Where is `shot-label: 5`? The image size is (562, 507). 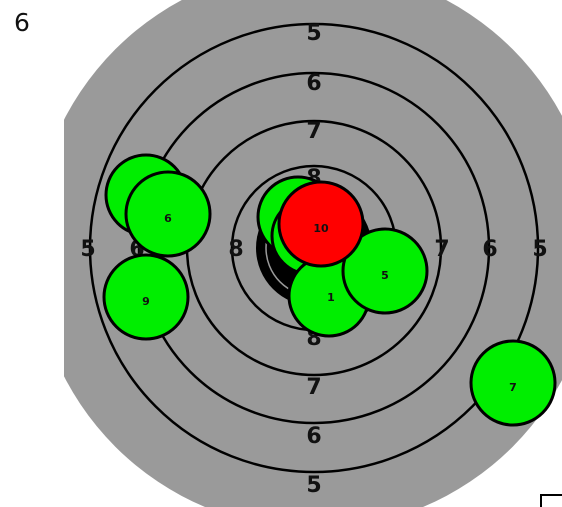
shot-label: 5 is located at coordinates (385, 275).